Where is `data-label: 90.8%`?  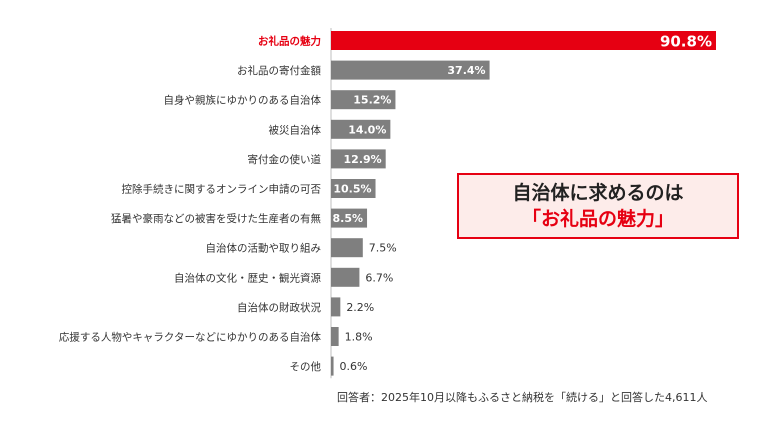 data-label: 90.8% is located at coordinates (686, 42).